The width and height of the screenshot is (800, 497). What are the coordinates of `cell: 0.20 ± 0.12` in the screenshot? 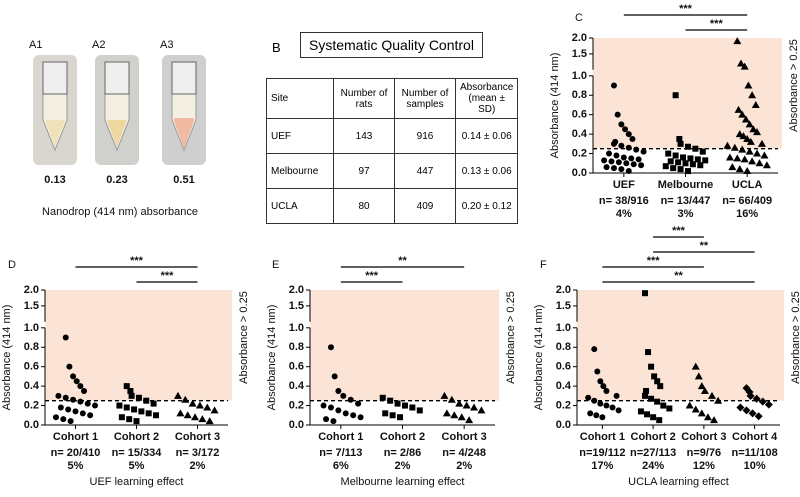 It's located at (486, 206).